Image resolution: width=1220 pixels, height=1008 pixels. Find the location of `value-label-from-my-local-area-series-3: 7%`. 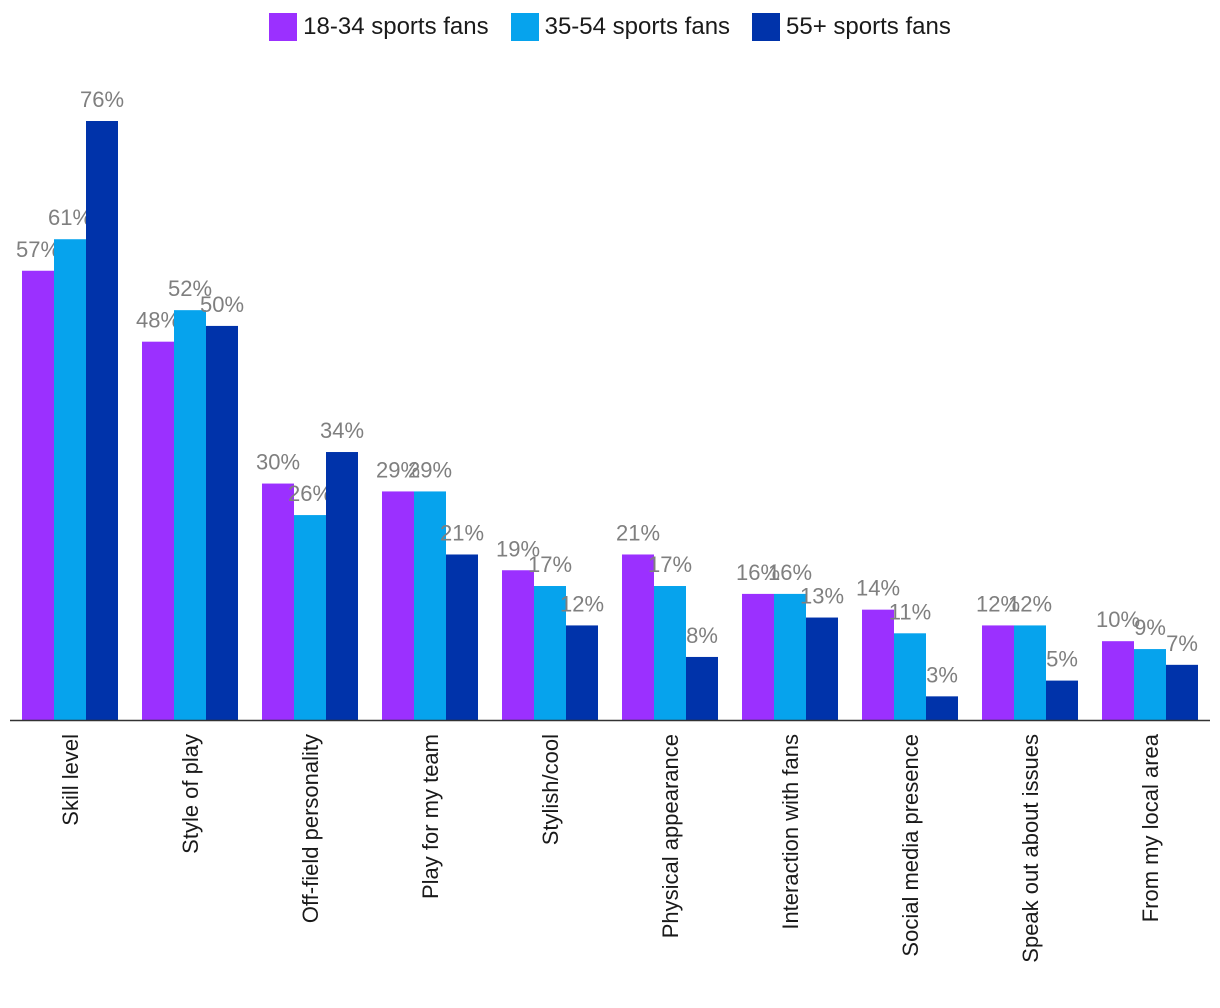

value-label-from-my-local-area-series-3: 7% is located at coordinates (1182, 643).